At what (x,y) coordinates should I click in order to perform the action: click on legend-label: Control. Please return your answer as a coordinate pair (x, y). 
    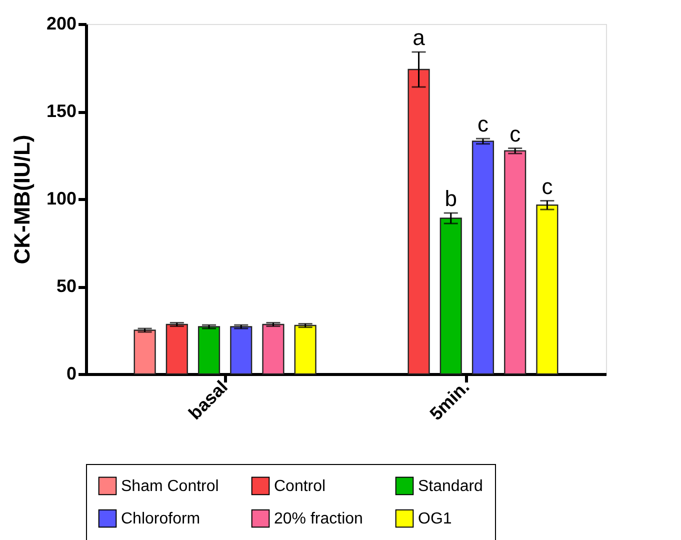
    Looking at the image, I should click on (300, 486).